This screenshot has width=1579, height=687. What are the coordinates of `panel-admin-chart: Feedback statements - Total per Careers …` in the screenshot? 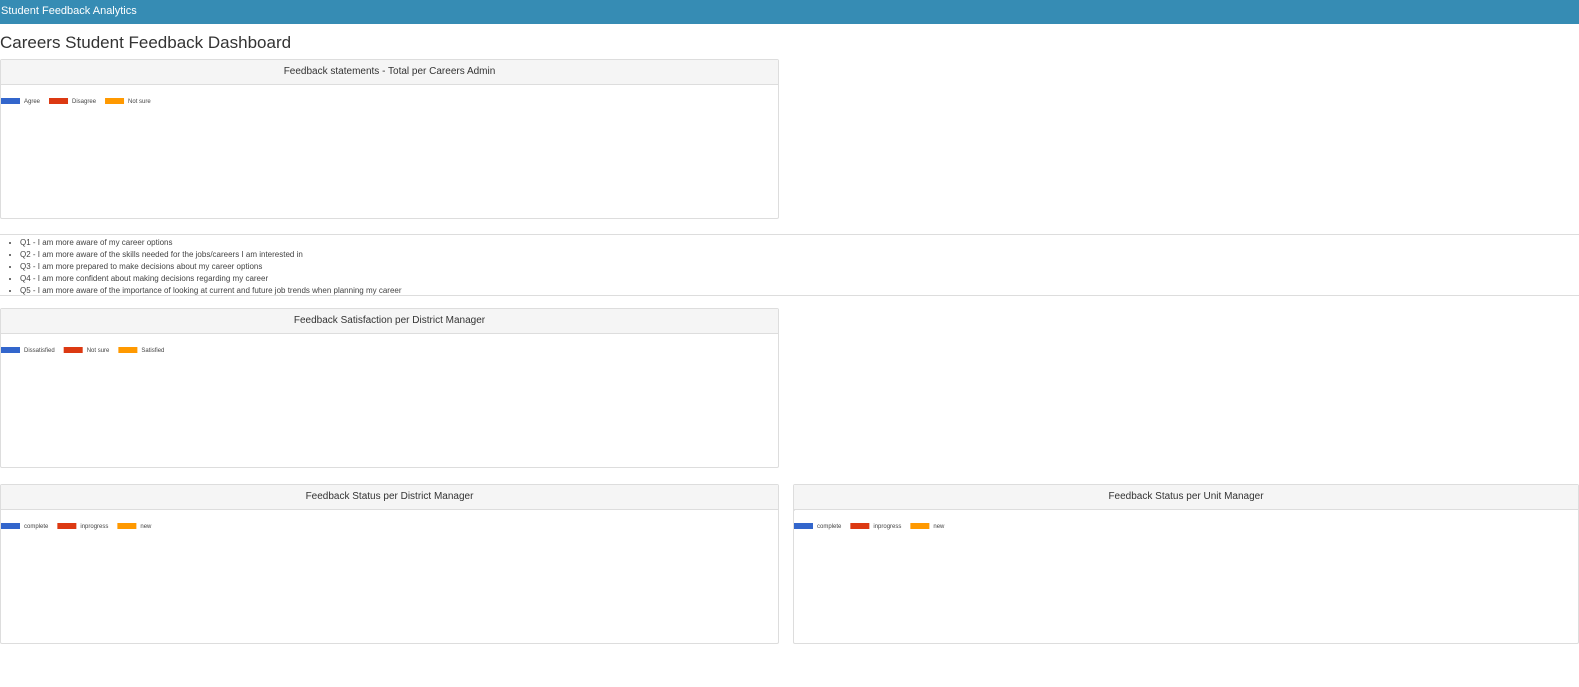 It's located at (389, 139).